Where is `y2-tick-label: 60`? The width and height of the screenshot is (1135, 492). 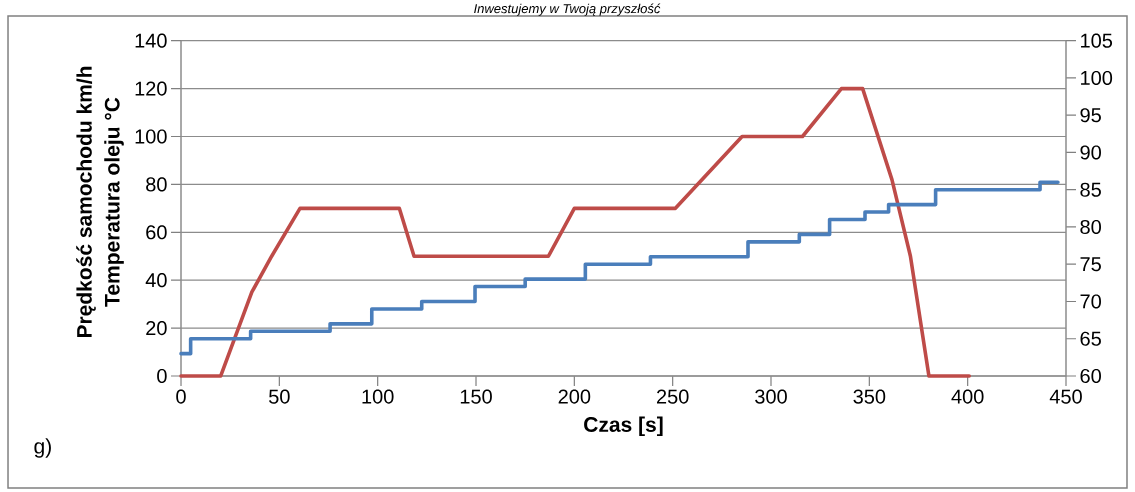
y2-tick-label: 60 is located at coordinates (1090, 376).